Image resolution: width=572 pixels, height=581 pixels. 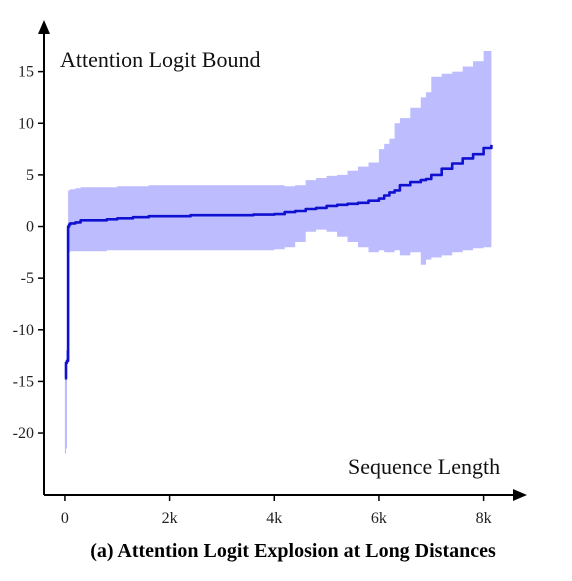 I want to click on x-axis-label: Sequence Length, so click(x=424, y=466).